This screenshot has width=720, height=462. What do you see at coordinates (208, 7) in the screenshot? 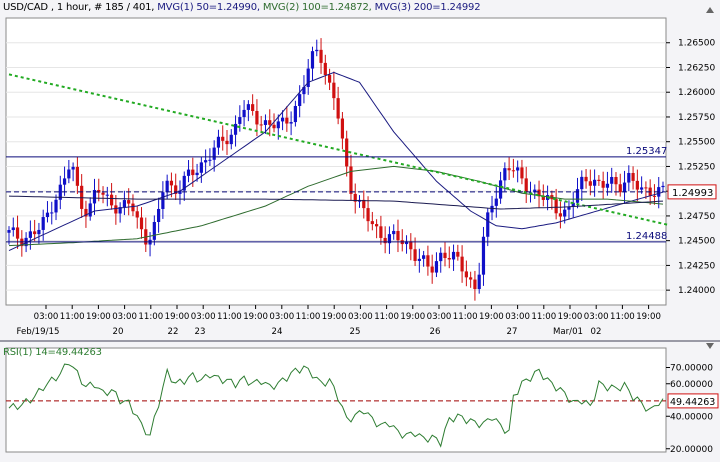
I see `mvg1-label: MVG(1) 50=1.24990,` at bounding box center [208, 7].